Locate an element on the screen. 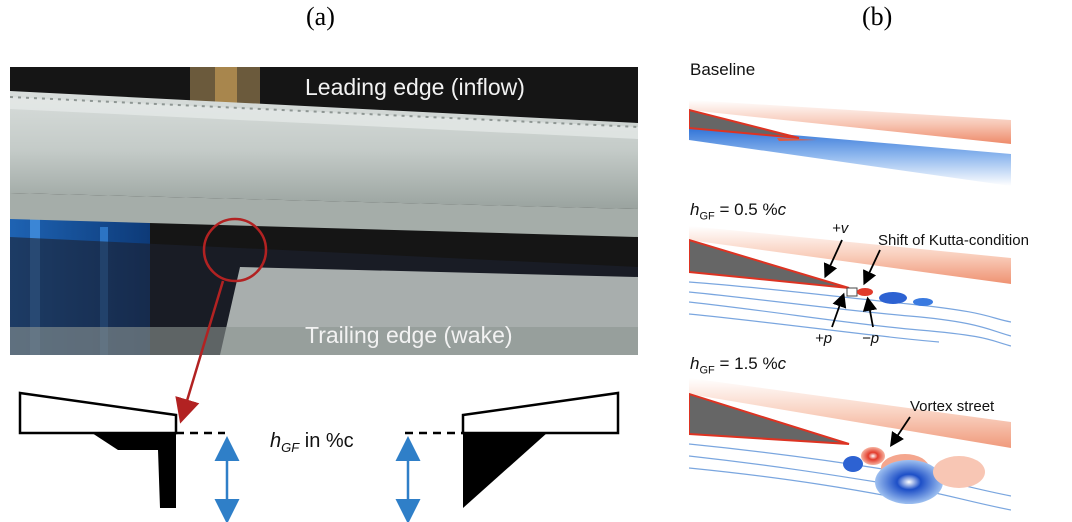 This screenshot has width=1072, height=522. h-gf-label: hGF in %c is located at coordinates (312, 442).